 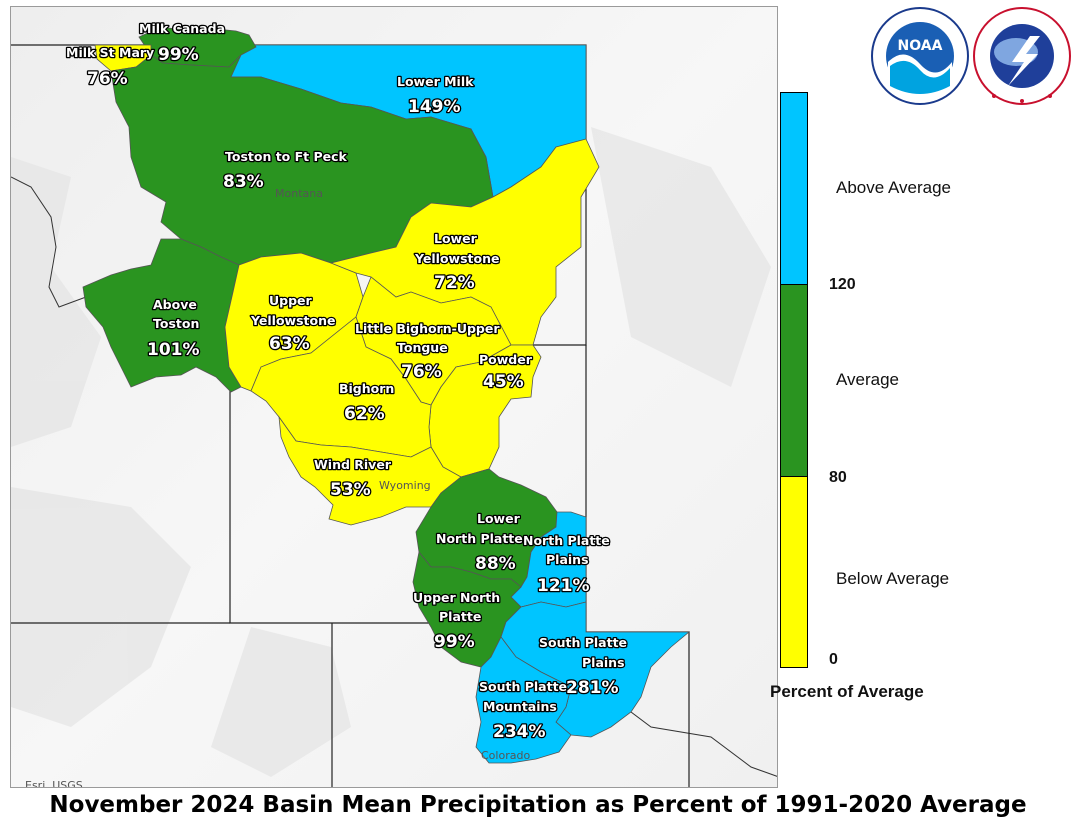 What do you see at coordinates (893, 187) in the screenshot?
I see `legend-label-above: Above Average` at bounding box center [893, 187].